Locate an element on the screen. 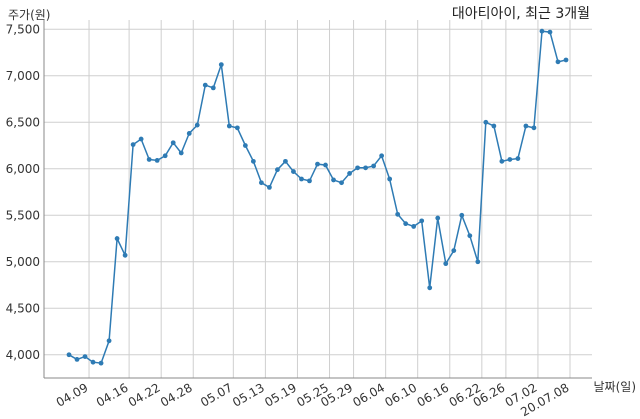  chart-title: 대아티아이, 최근 3개월 is located at coordinates (520, 14).